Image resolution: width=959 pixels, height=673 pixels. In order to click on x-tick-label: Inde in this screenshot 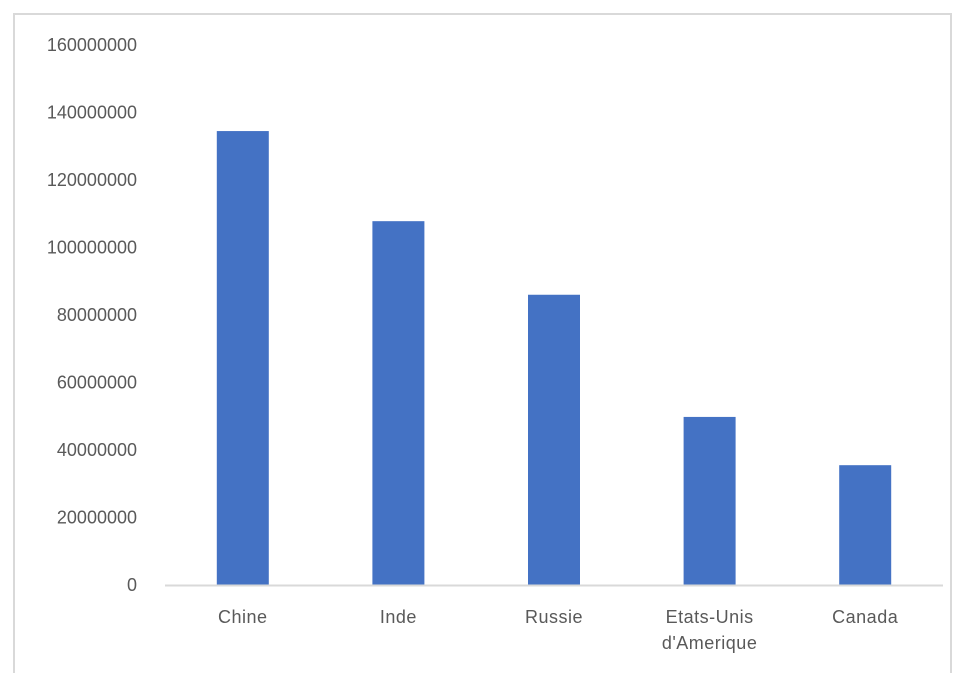, I will do `click(398, 617)`.